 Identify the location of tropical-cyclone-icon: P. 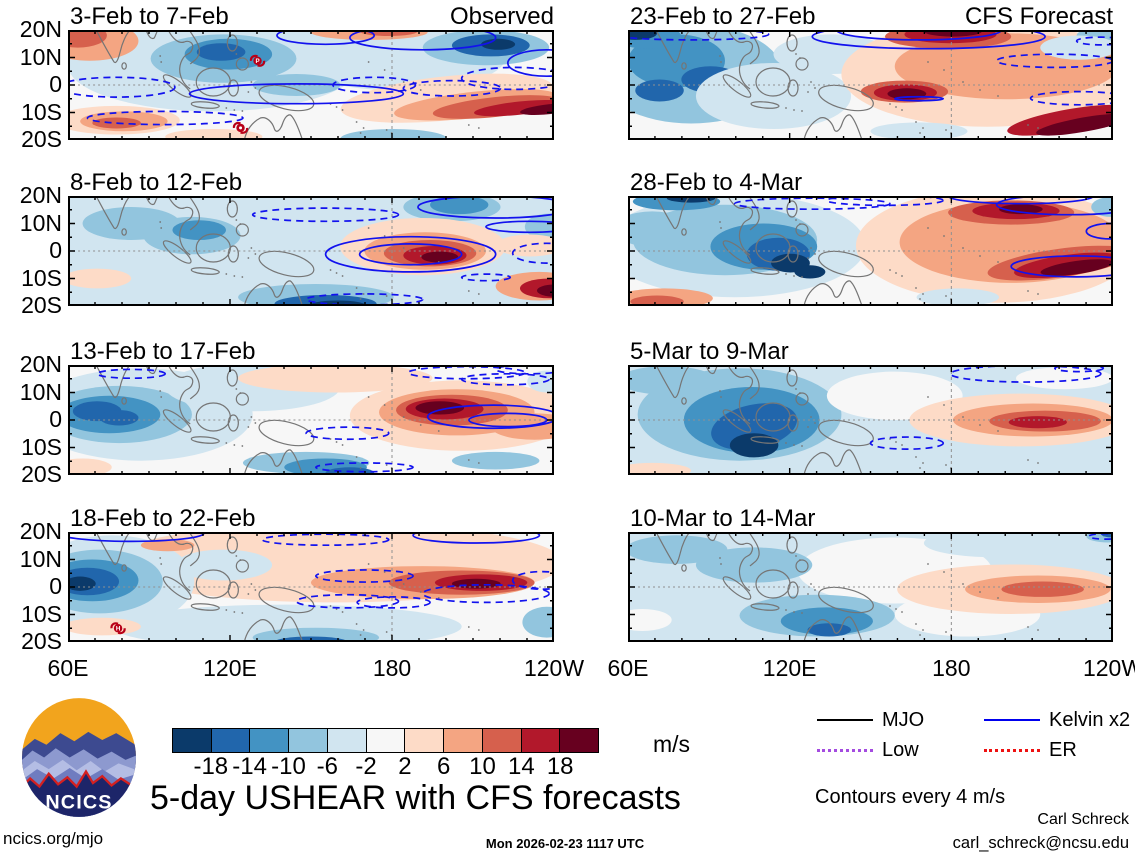
(257, 60).